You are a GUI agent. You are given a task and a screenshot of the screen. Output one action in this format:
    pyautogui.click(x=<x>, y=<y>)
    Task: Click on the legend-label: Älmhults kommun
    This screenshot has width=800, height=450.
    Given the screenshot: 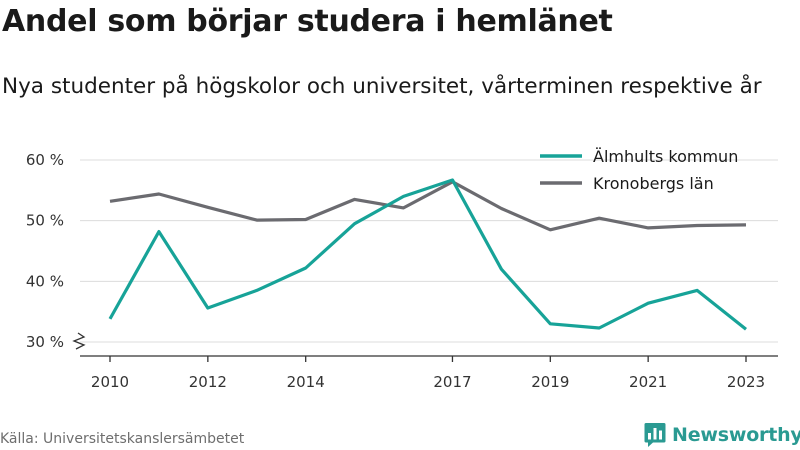 What is the action you would take?
    pyautogui.click(x=665, y=156)
    